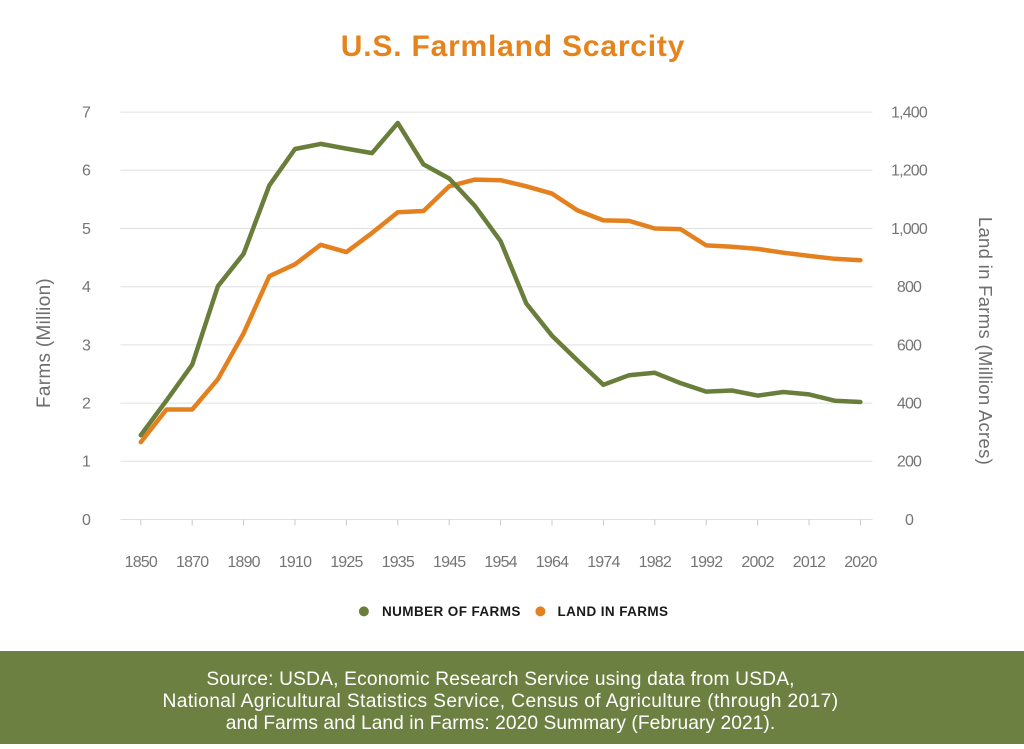 The width and height of the screenshot is (1024, 749). What do you see at coordinates (985, 341) in the screenshot?
I see `svg-text: Land in Farms (Million Acres)` at bounding box center [985, 341].